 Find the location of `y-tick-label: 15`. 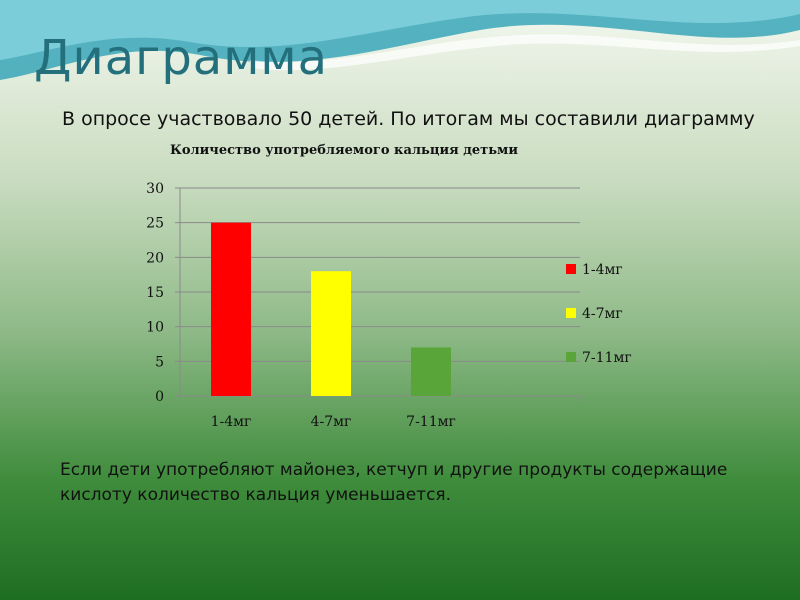

y-tick-label: 15 is located at coordinates (155, 293).